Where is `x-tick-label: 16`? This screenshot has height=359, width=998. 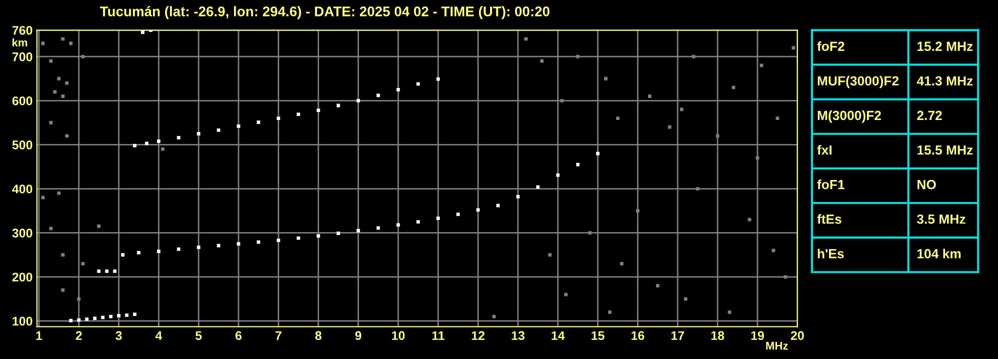
x-tick-label: 16 is located at coordinates (638, 335).